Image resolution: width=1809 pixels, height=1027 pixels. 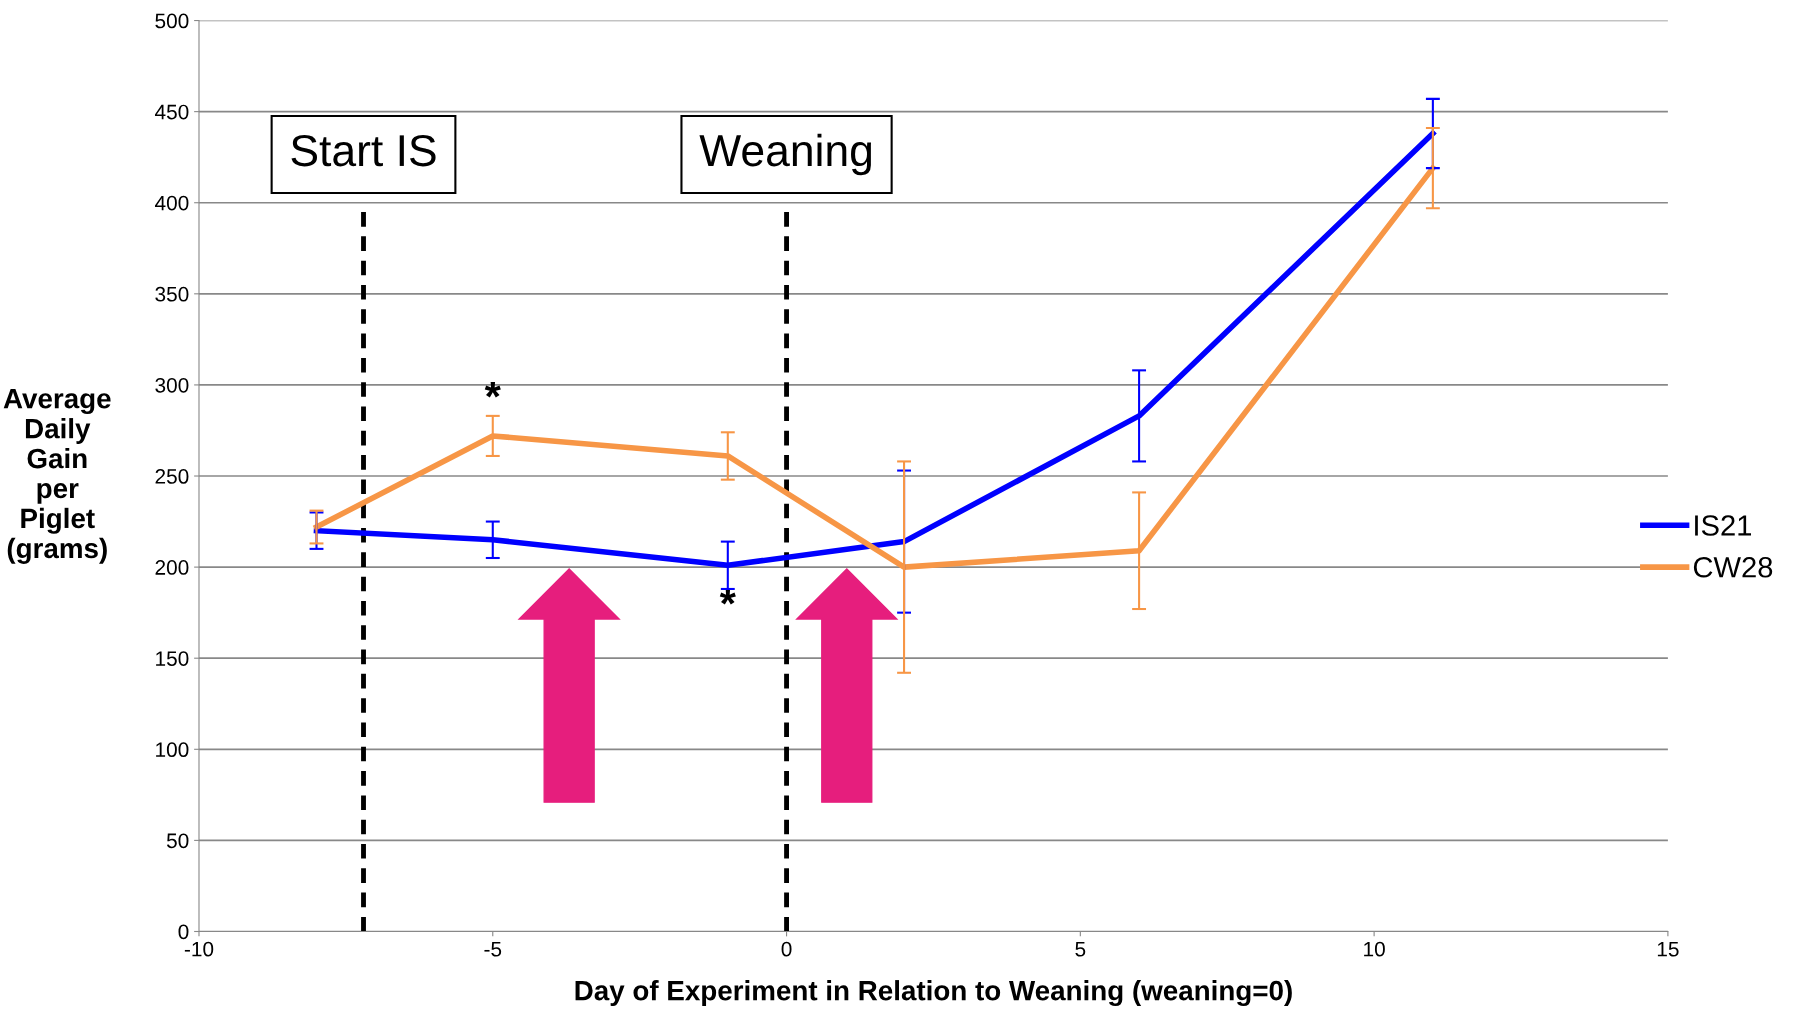 I want to click on y-tick-label: 400, so click(x=171, y=203).